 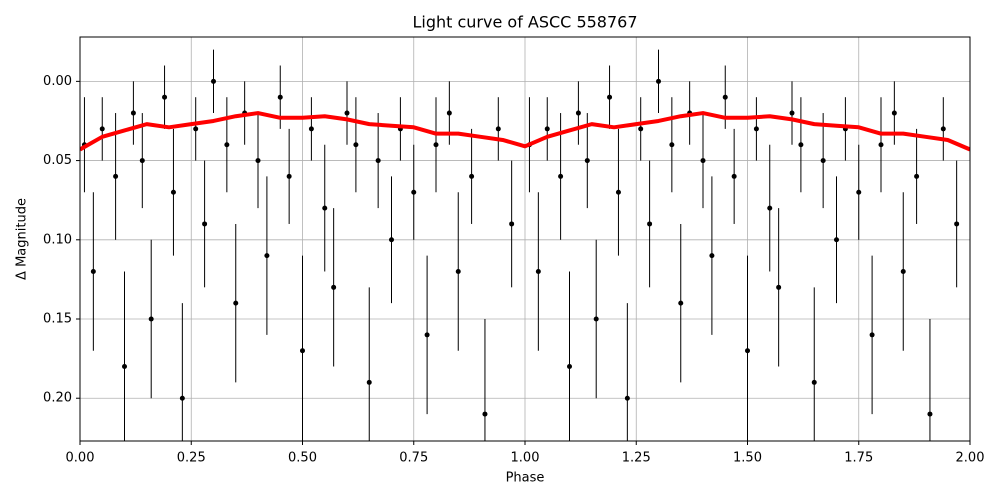 What do you see at coordinates (747, 458) in the screenshot?
I see `x-tick-label: 1.50` at bounding box center [747, 458].